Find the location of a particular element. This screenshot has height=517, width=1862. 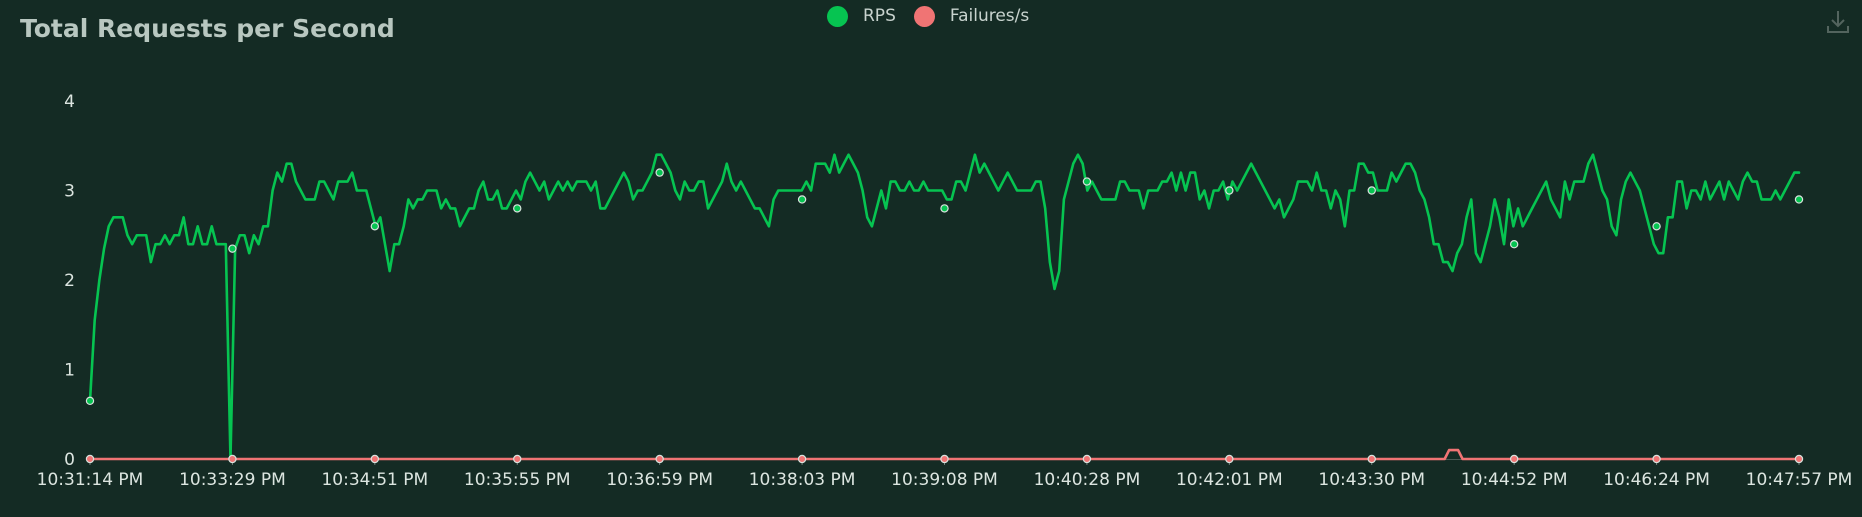

x-tick-label: 10:42:01 PM is located at coordinates (1229, 480).